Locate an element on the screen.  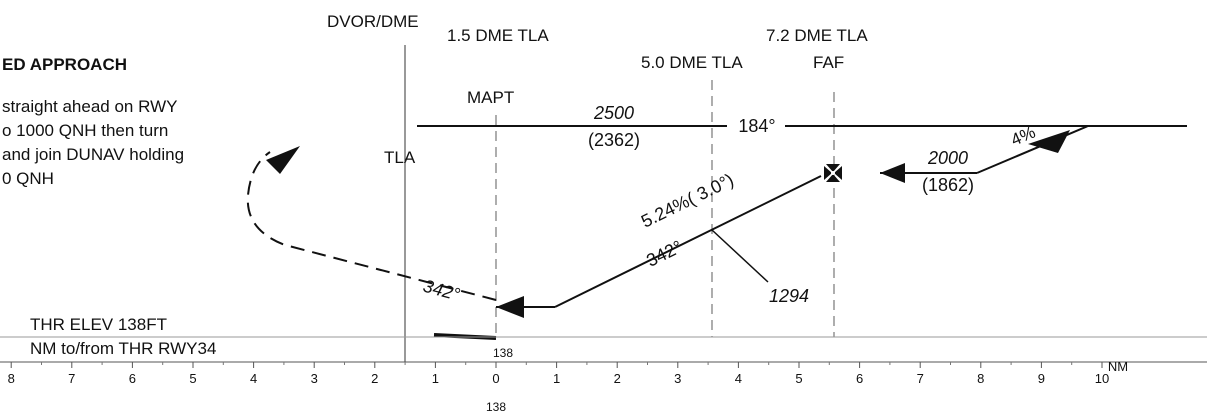
missed-approach-line-4: 0 QNH is located at coordinates (28, 178).